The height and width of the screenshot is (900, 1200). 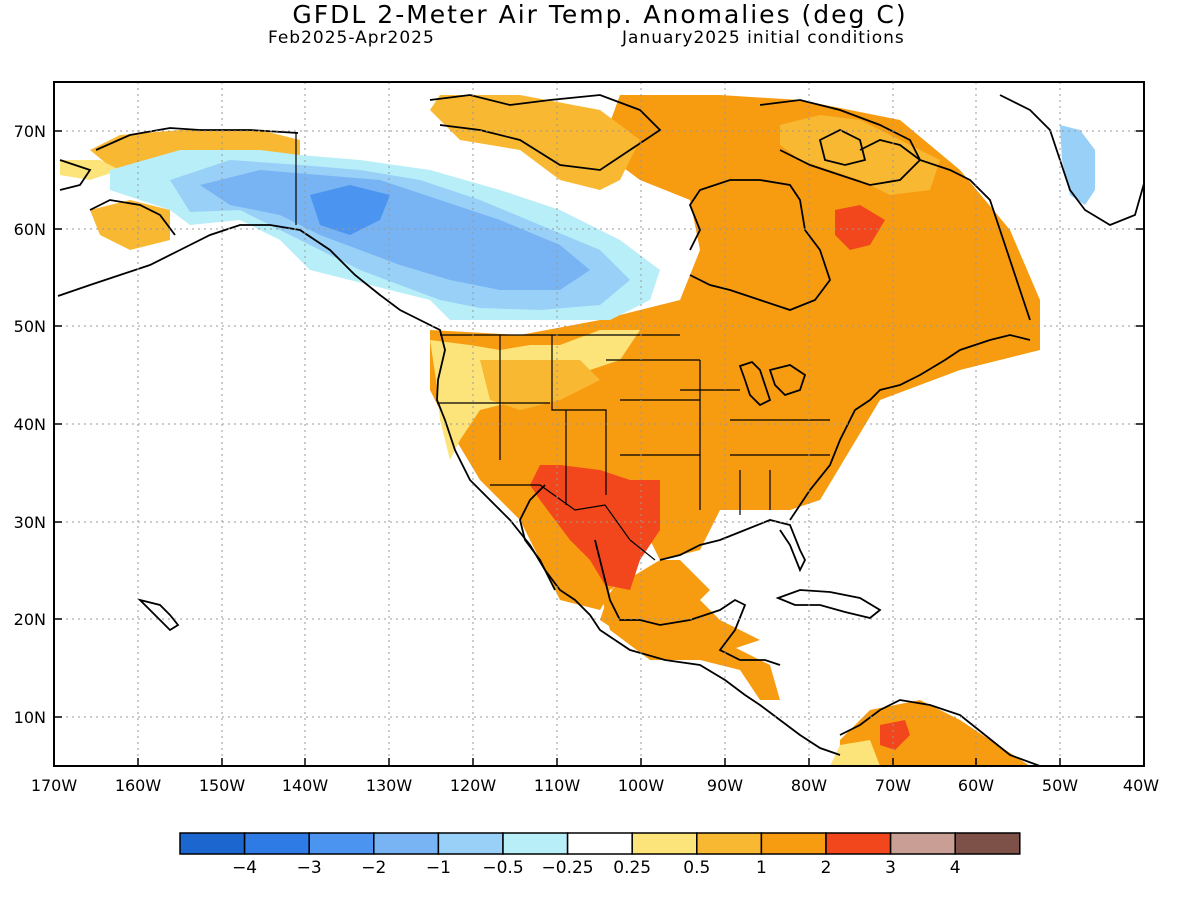 What do you see at coordinates (30, 717) in the screenshot?
I see `lat-label: 10N` at bounding box center [30, 717].